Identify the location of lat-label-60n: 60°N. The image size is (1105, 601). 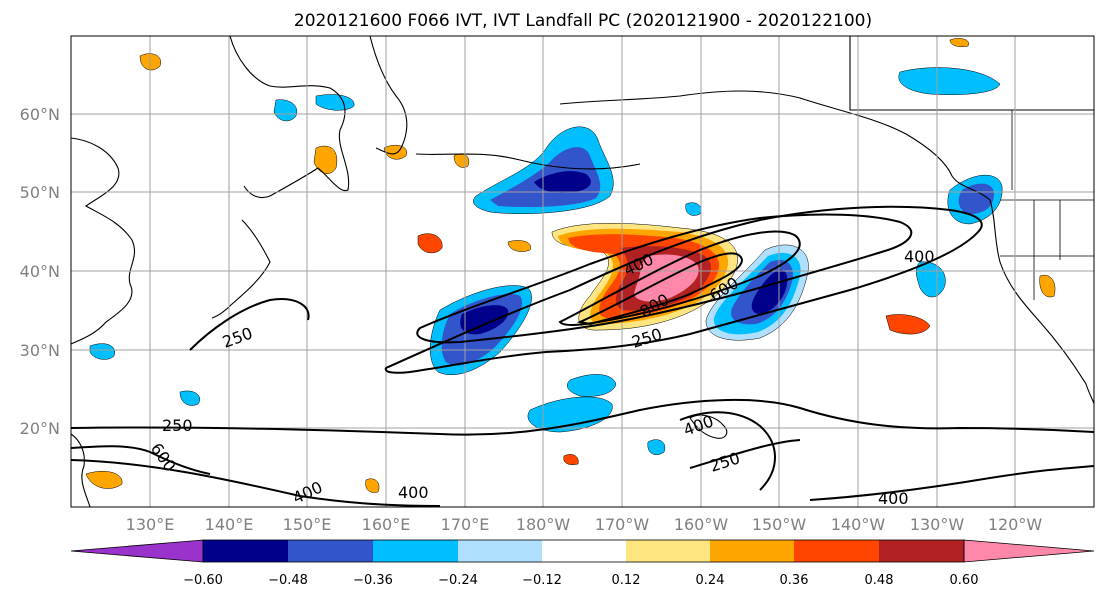
(40, 114).